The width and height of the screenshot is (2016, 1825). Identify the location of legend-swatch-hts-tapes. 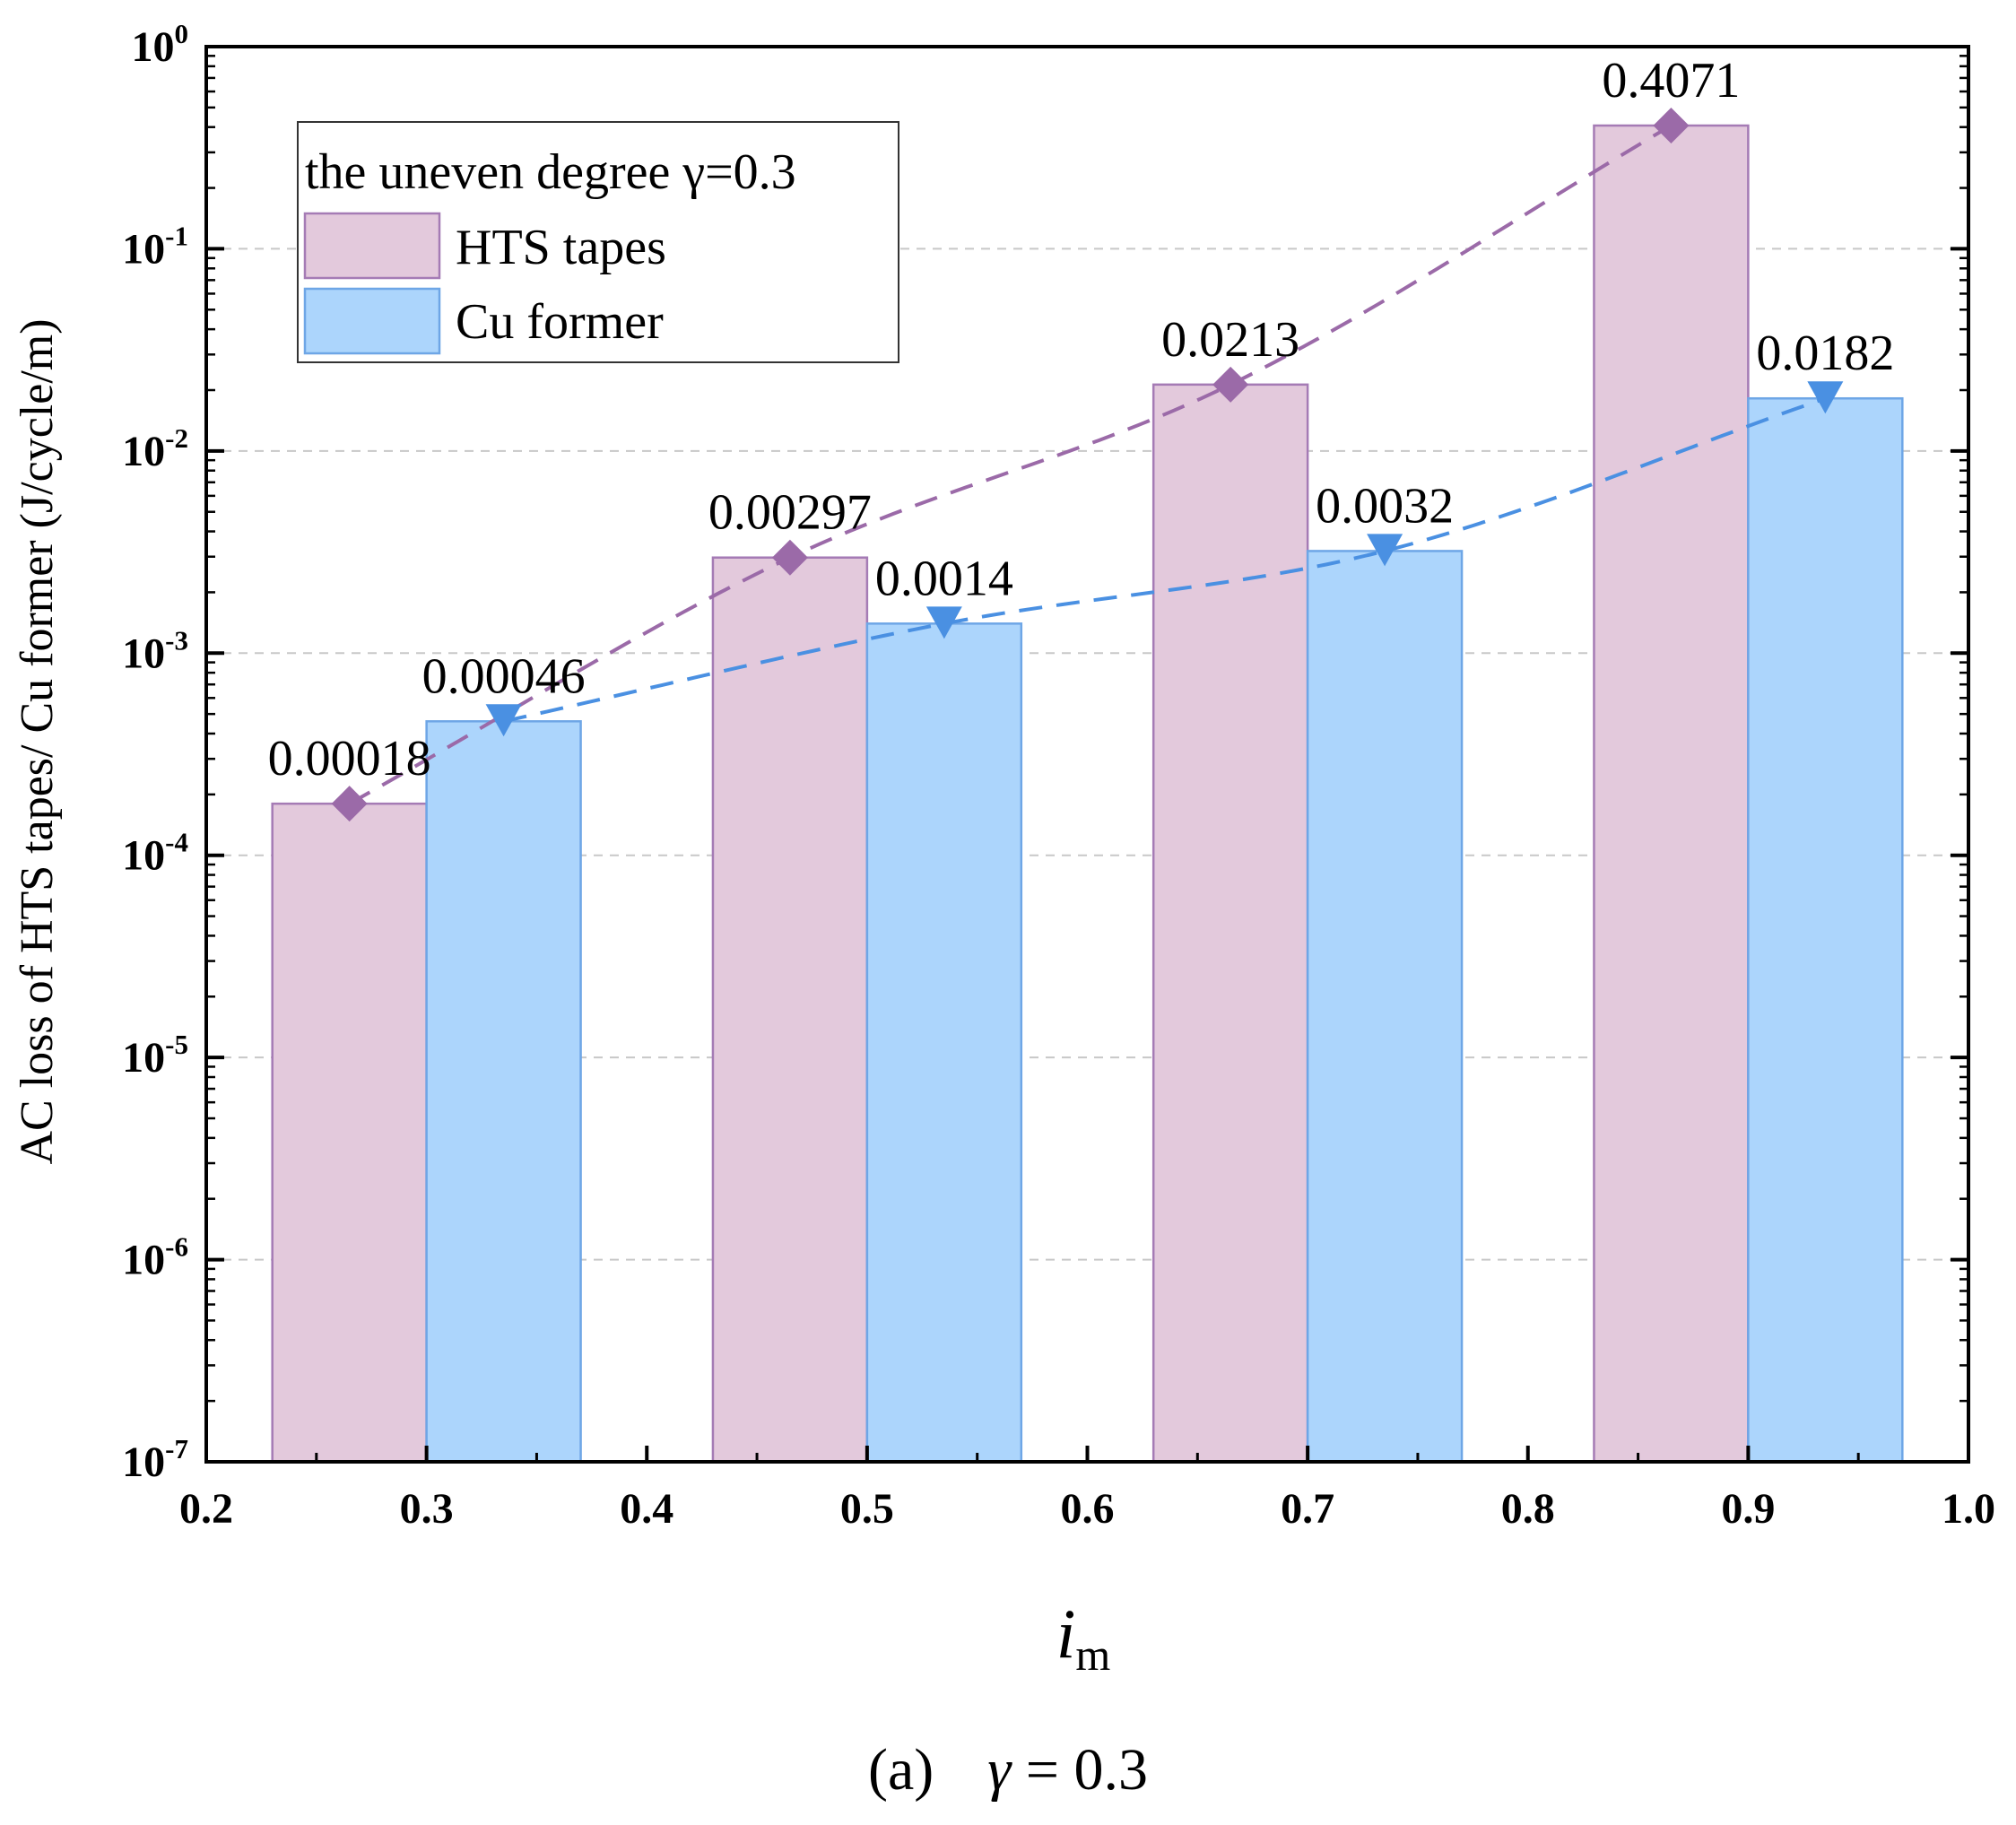
(372, 246).